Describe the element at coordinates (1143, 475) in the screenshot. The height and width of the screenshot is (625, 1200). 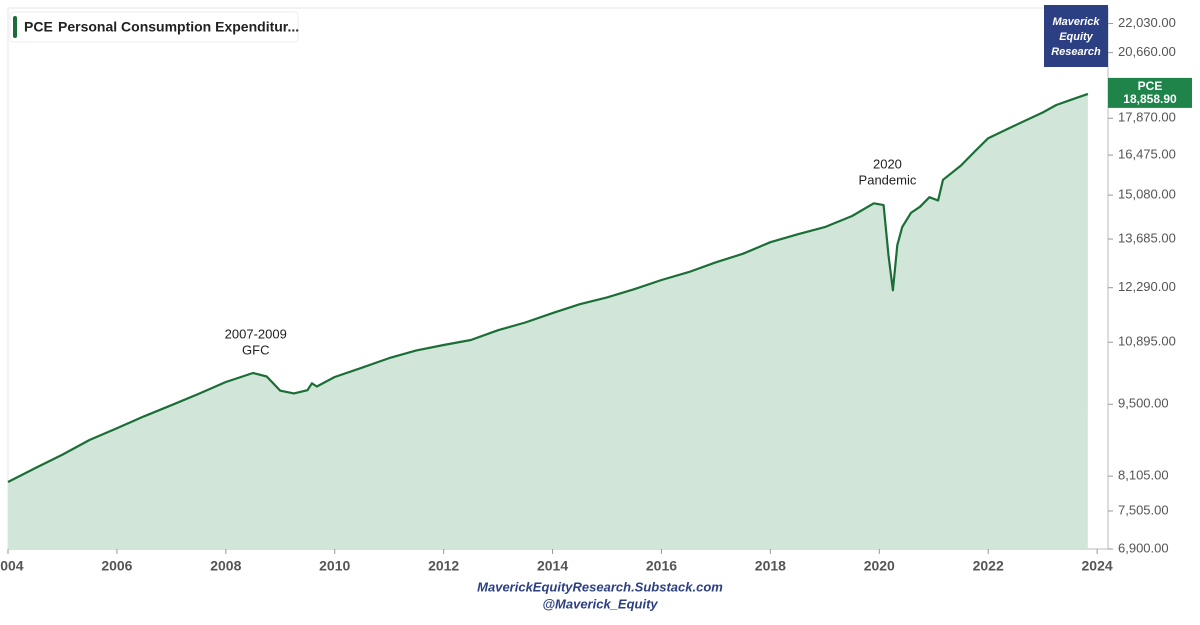
I see `y-tick-label: 8,105.00` at that location.